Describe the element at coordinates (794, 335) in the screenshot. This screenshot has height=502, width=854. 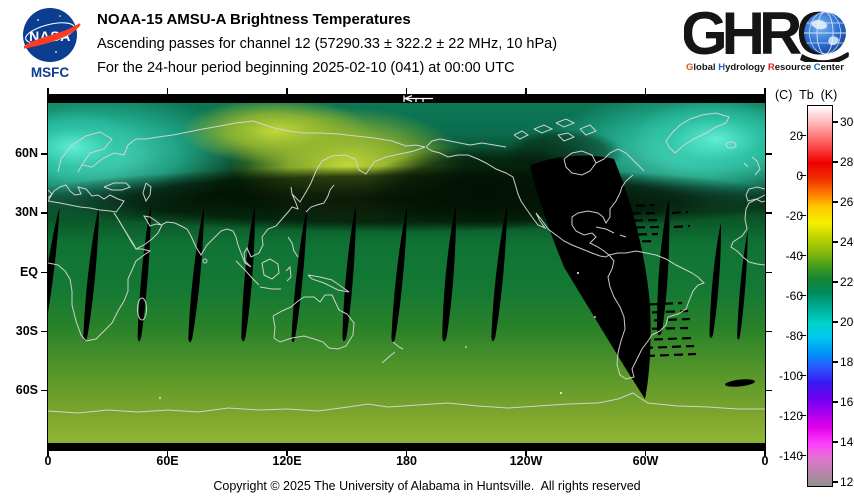
I see `celsius-tick-label: -80` at that location.